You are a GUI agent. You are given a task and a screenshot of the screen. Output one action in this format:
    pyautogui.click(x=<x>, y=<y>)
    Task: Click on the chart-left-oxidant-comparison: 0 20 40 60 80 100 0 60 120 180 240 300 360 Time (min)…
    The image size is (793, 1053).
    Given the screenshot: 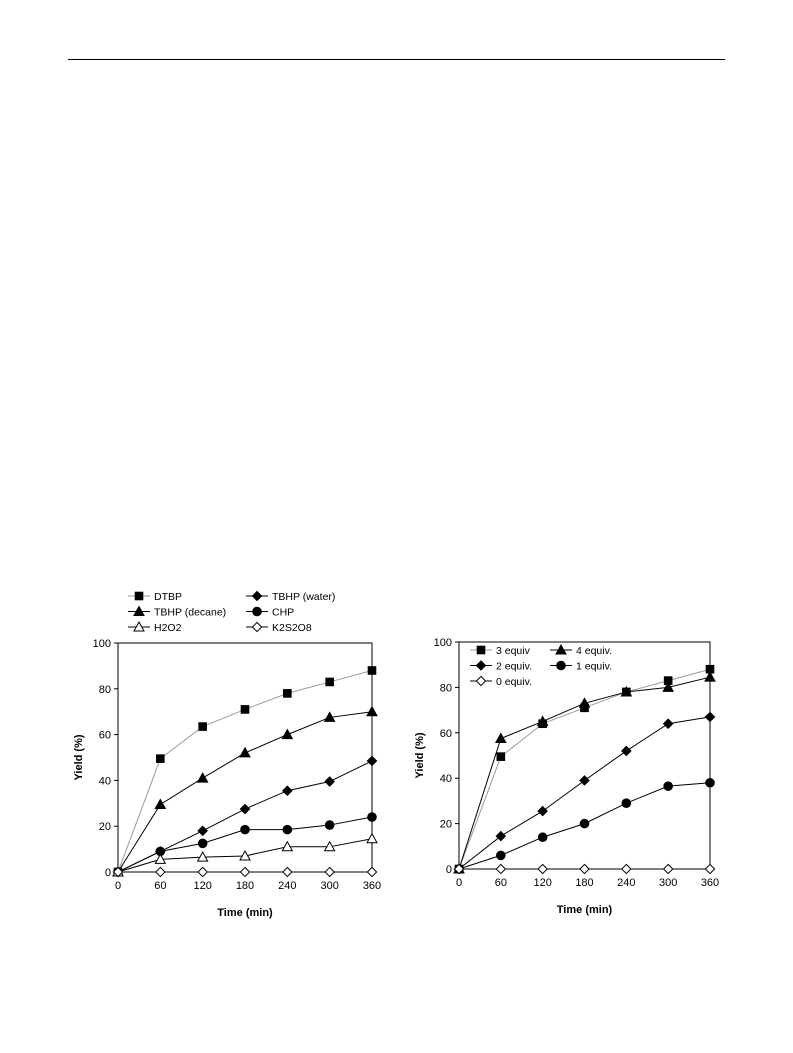 What is the action you would take?
    pyautogui.click(x=227, y=754)
    